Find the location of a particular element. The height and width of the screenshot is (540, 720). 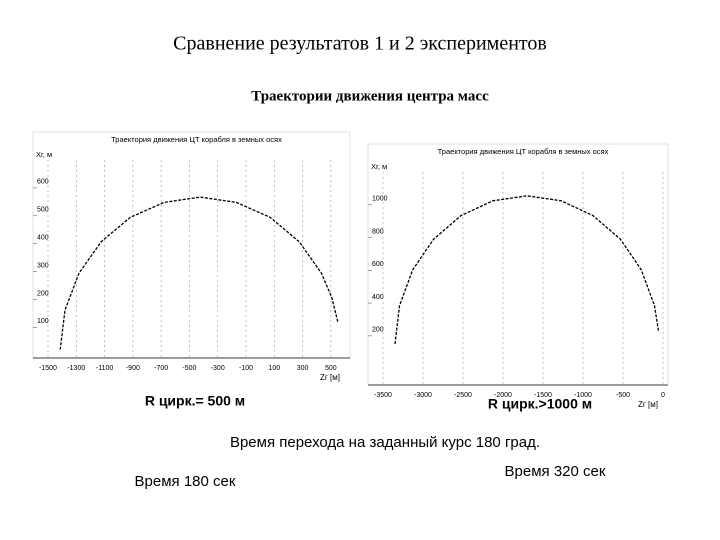

x-tick-label: -100 is located at coordinates (246, 368).